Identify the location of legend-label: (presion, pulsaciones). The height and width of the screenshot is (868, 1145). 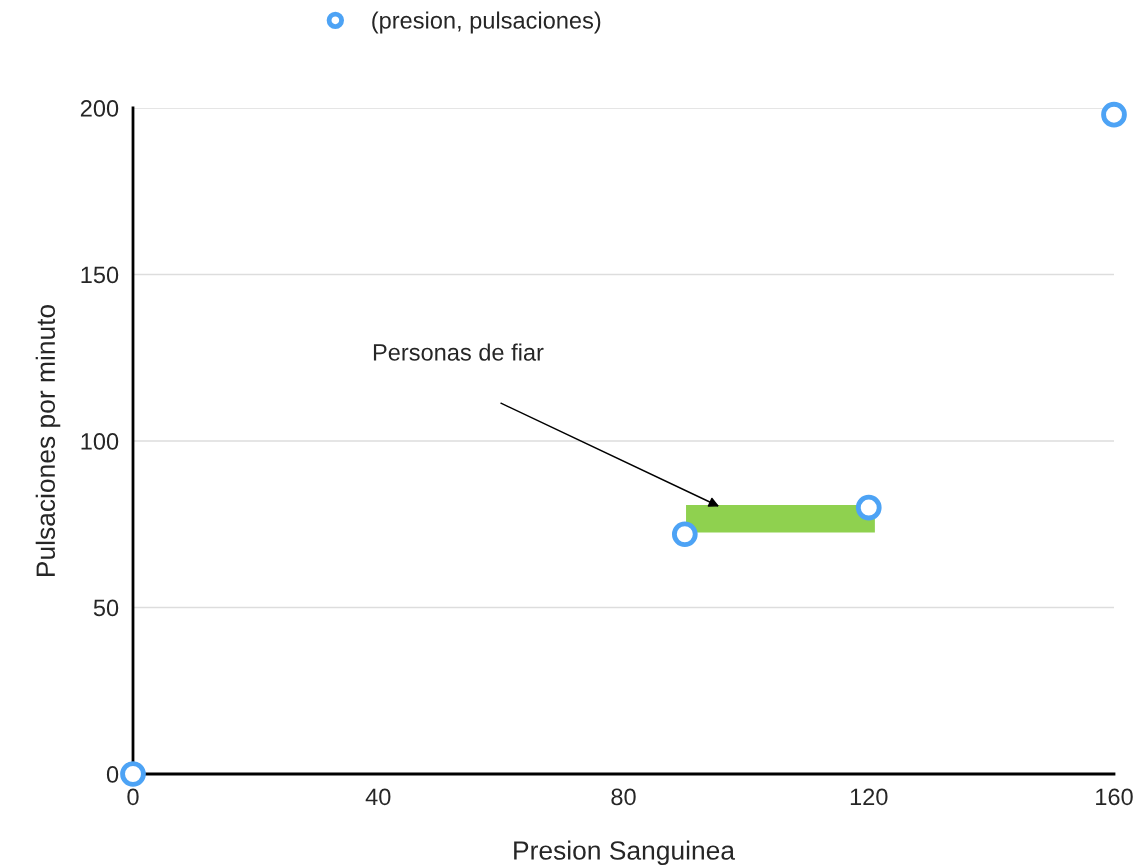
(486, 22).